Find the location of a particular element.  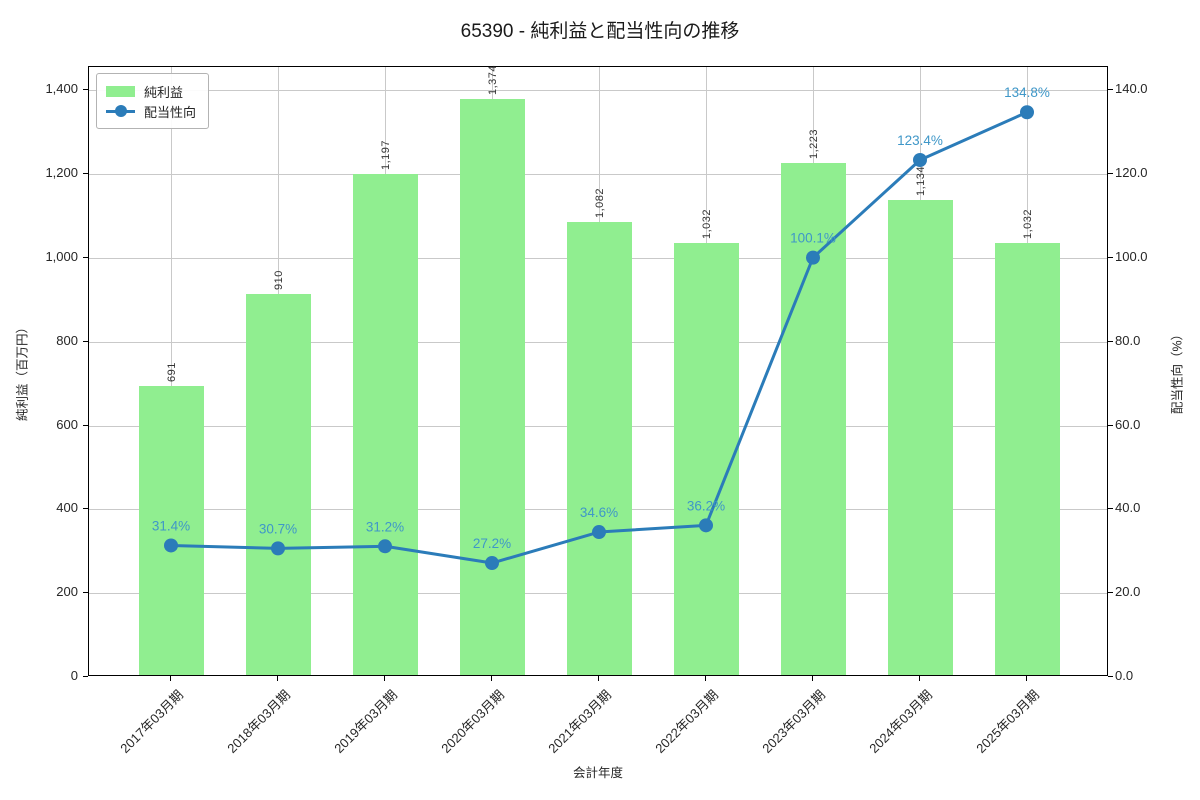

vertical-gridline is located at coordinates (171, 371).